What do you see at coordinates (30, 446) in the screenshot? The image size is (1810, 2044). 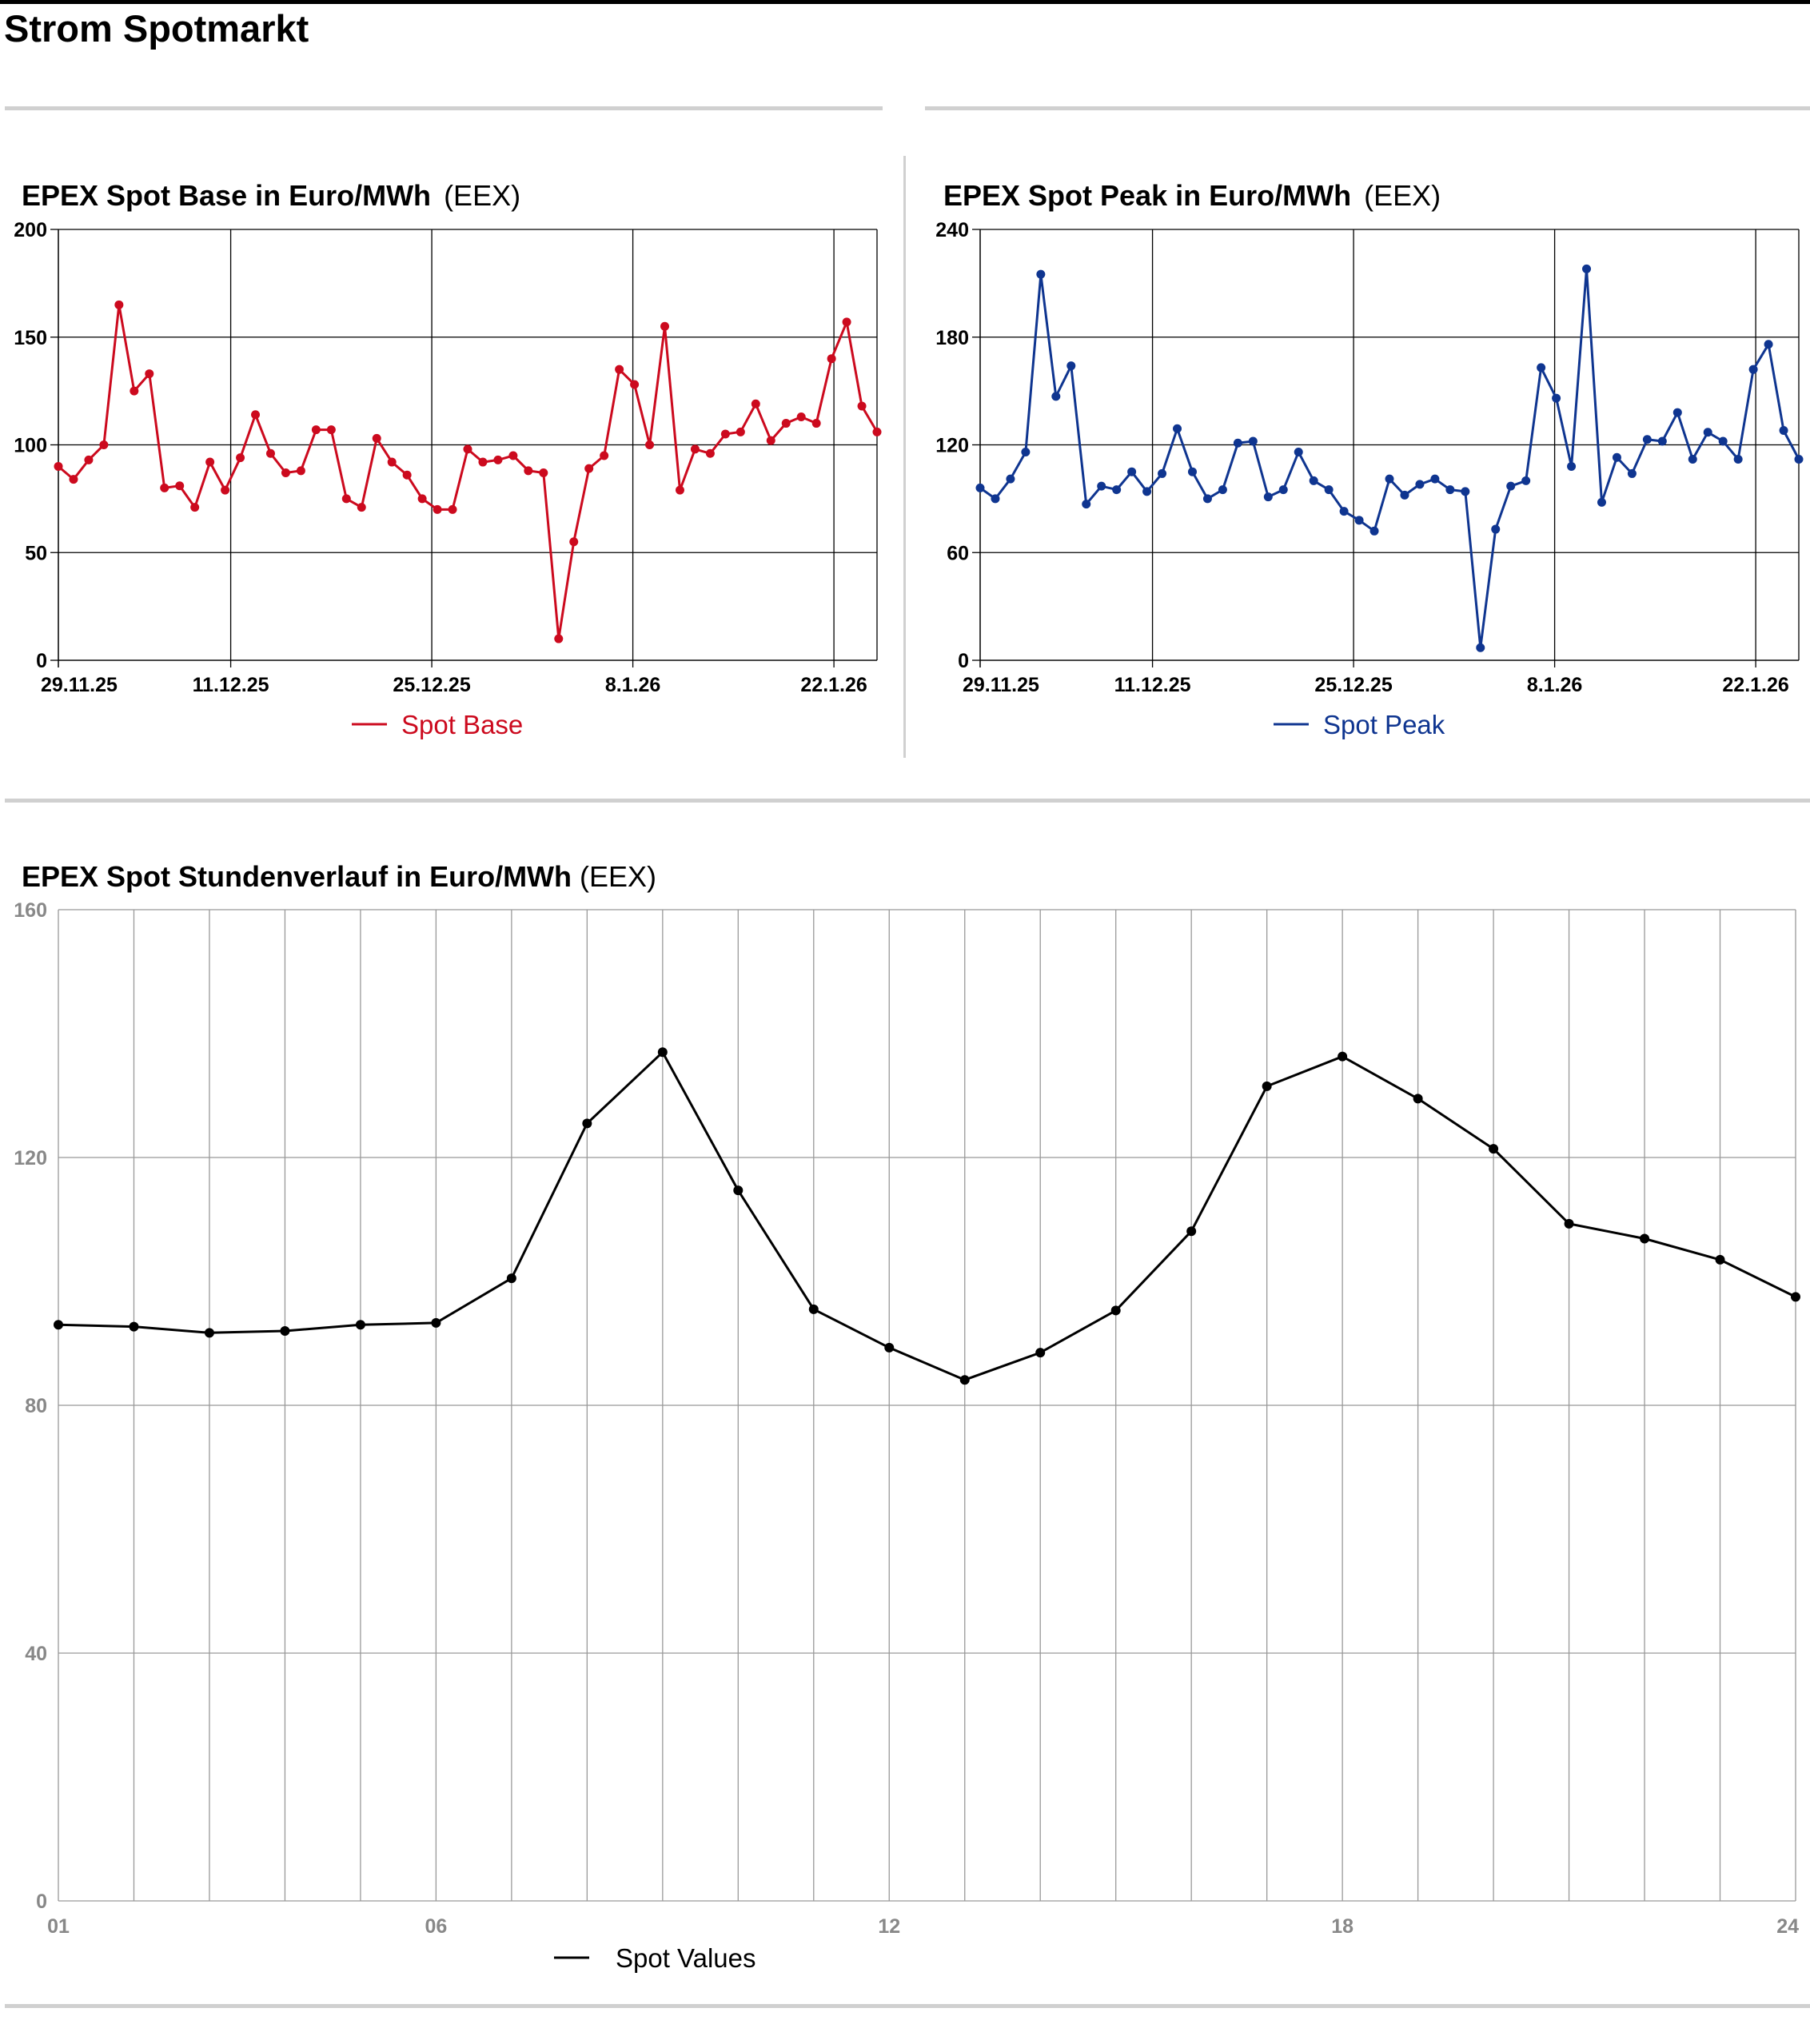 I see `base-ytick-label: 100` at bounding box center [30, 446].